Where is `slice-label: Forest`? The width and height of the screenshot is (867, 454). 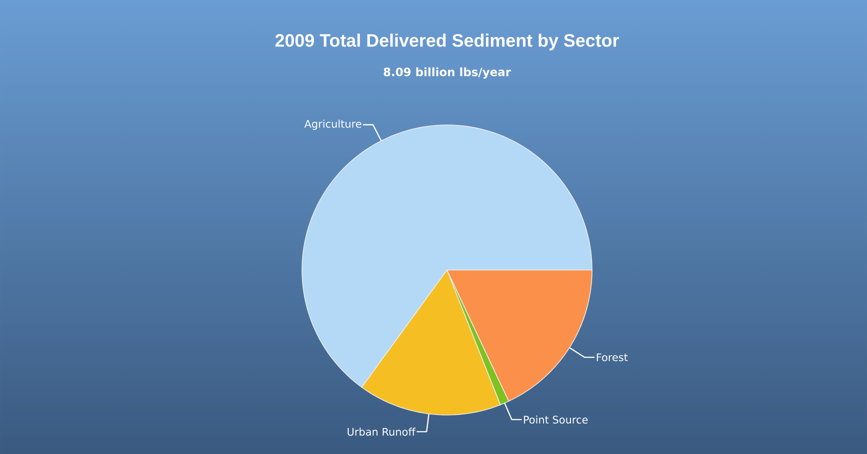
slice-label: Forest is located at coordinates (612, 357).